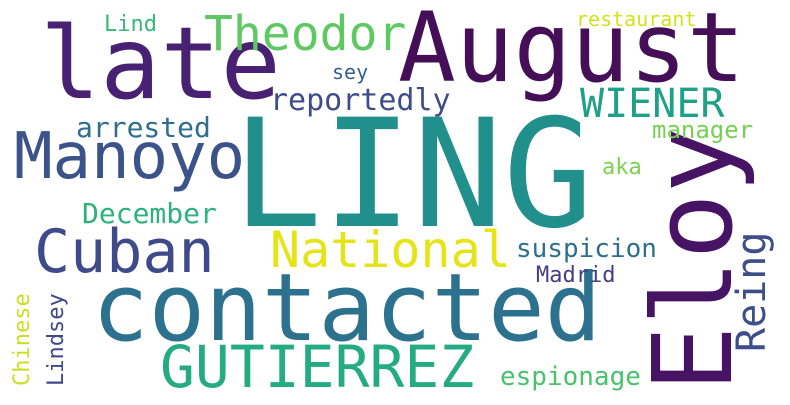 This screenshot has height=405, width=790. I want to click on word-cuban: Cuban, so click(124, 252).